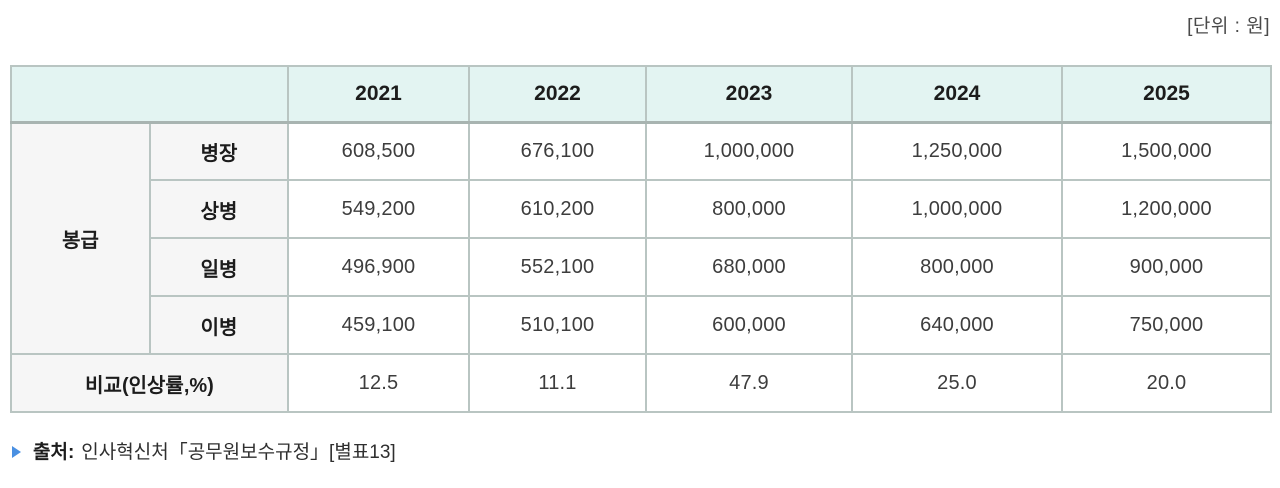 Image resolution: width=1280 pixels, height=488 pixels. What do you see at coordinates (1166, 267) in the screenshot?
I see `value-cell: 900,000` at bounding box center [1166, 267].